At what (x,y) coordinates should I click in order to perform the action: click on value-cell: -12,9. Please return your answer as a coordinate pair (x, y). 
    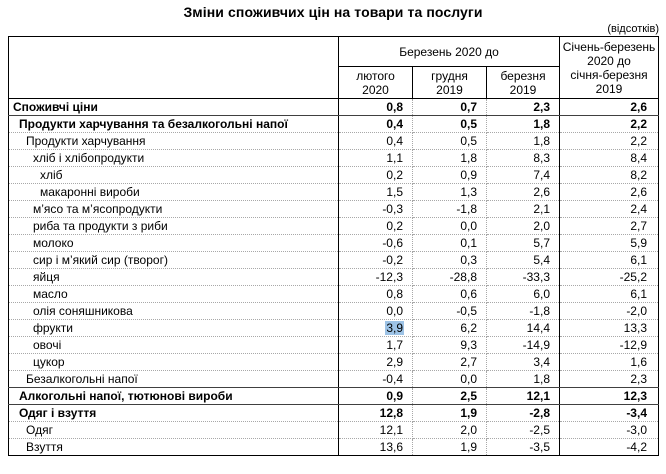
    Looking at the image, I should click on (609, 345).